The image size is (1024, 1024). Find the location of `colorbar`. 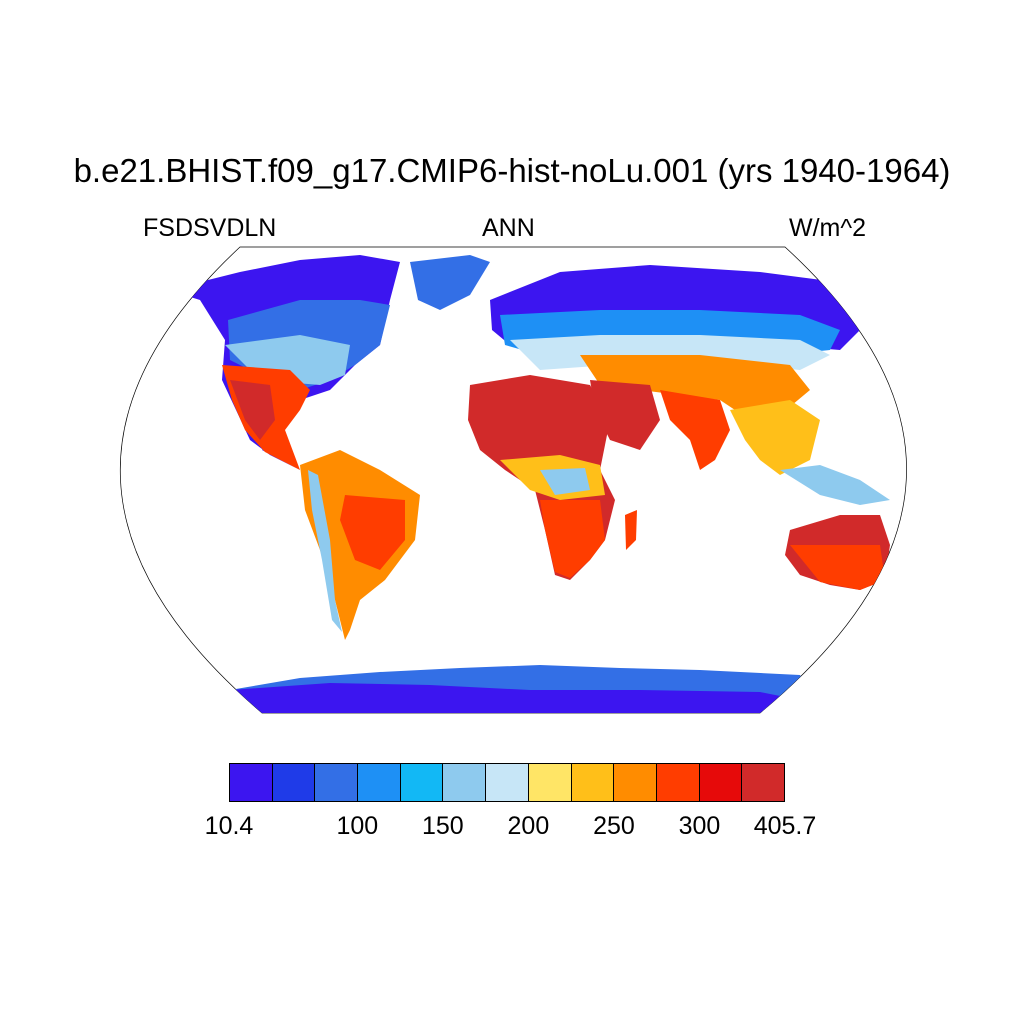

colorbar is located at coordinates (507, 782).